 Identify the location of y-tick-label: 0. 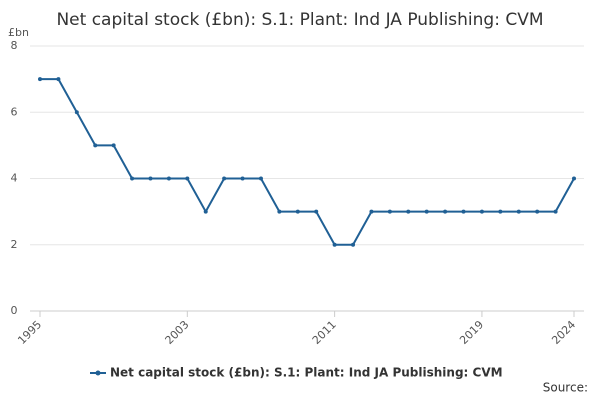
(14, 310).